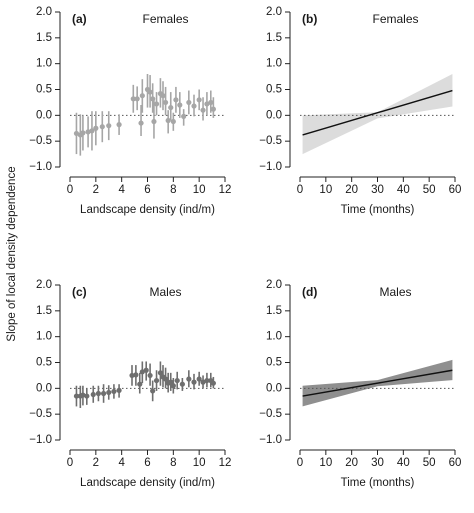  What do you see at coordinates (309, 19) in the screenshot?
I see `panel-letter: (b)` at bounding box center [309, 19].